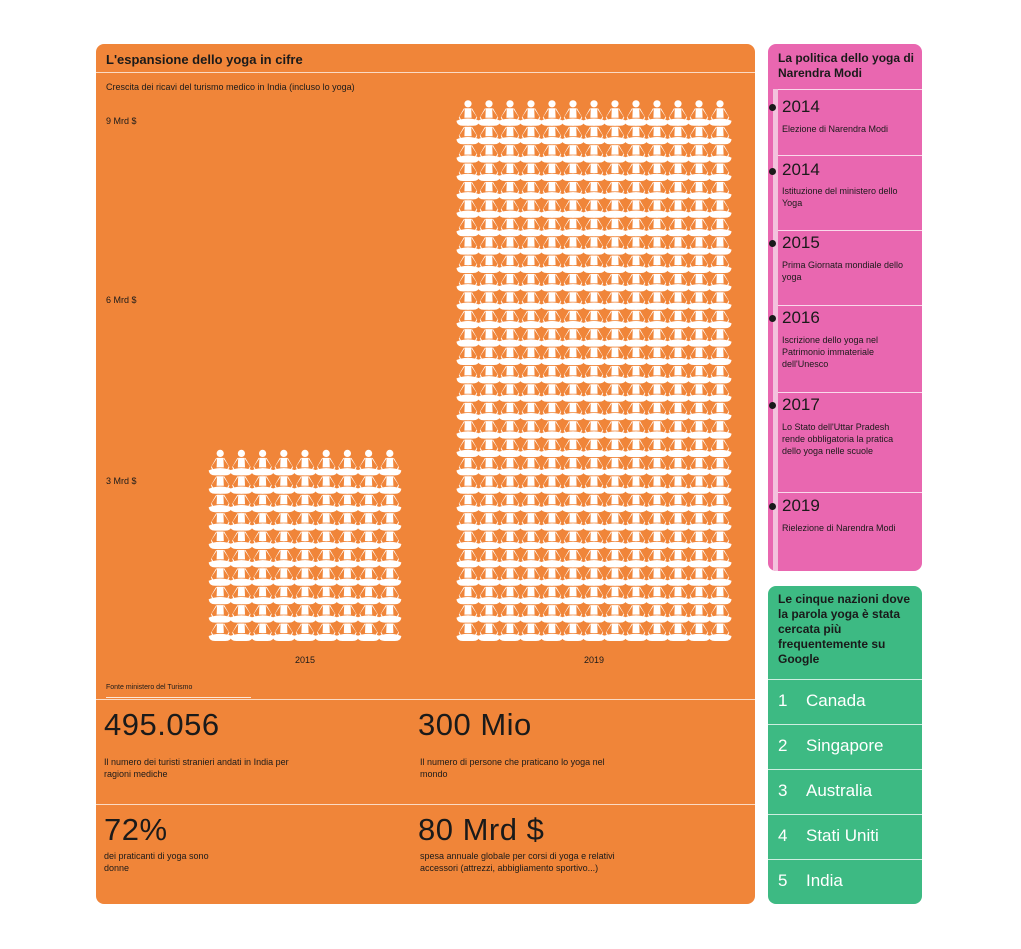 The height and width of the screenshot is (949, 1021). Describe the element at coordinates (801, 505) in the screenshot. I see `timeline-year: 2019` at that location.